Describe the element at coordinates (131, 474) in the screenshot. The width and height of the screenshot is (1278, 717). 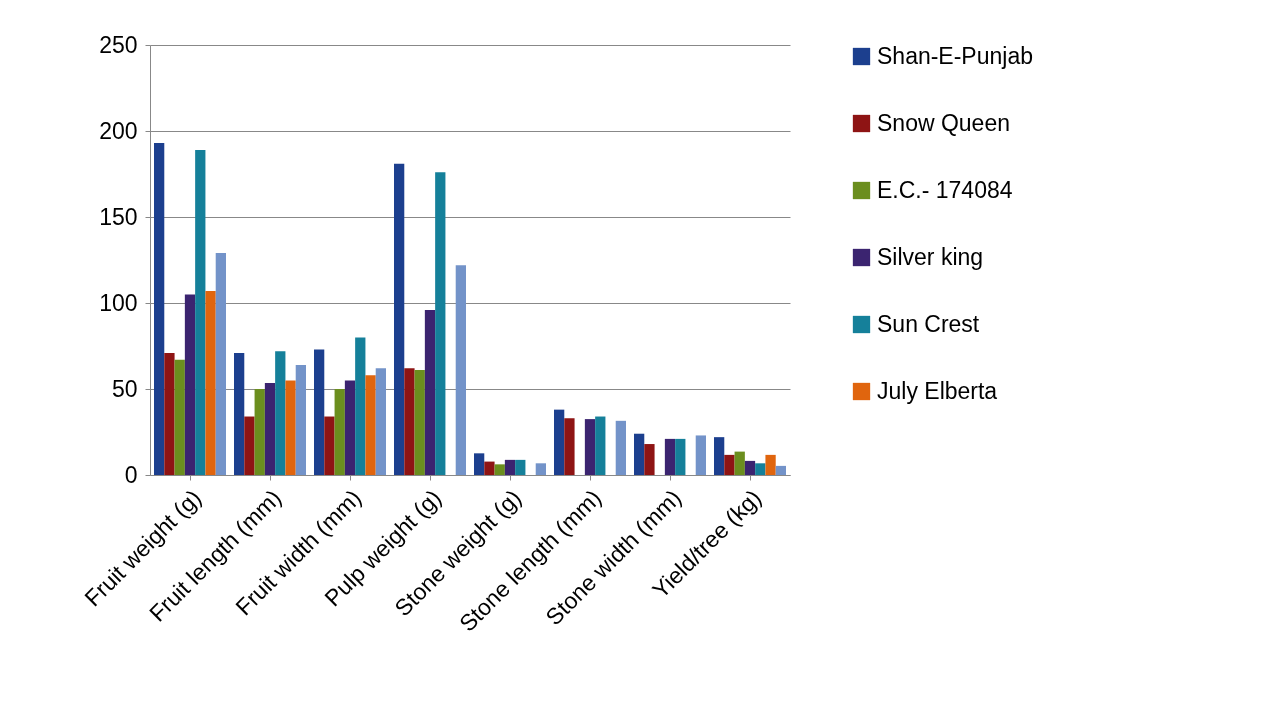
I see `y-tick-label: 0` at that location.